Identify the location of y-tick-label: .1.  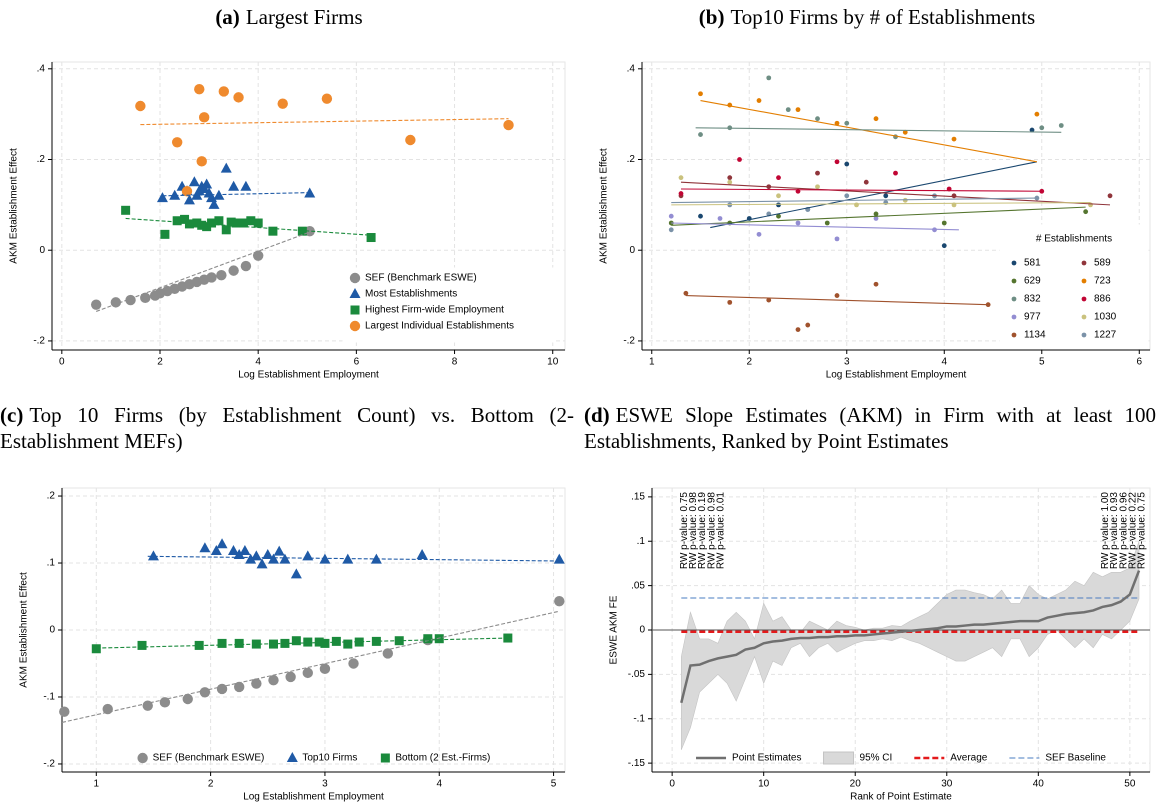
(51, 563).